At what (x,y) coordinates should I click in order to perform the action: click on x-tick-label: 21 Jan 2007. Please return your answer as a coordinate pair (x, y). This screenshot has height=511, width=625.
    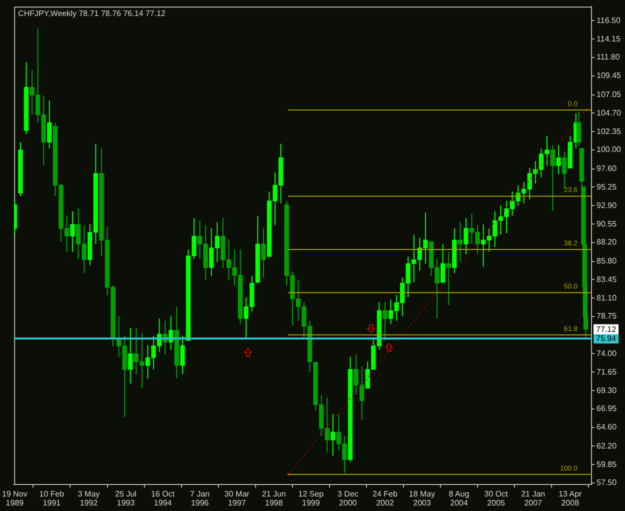
    Looking at the image, I should click on (533, 498).